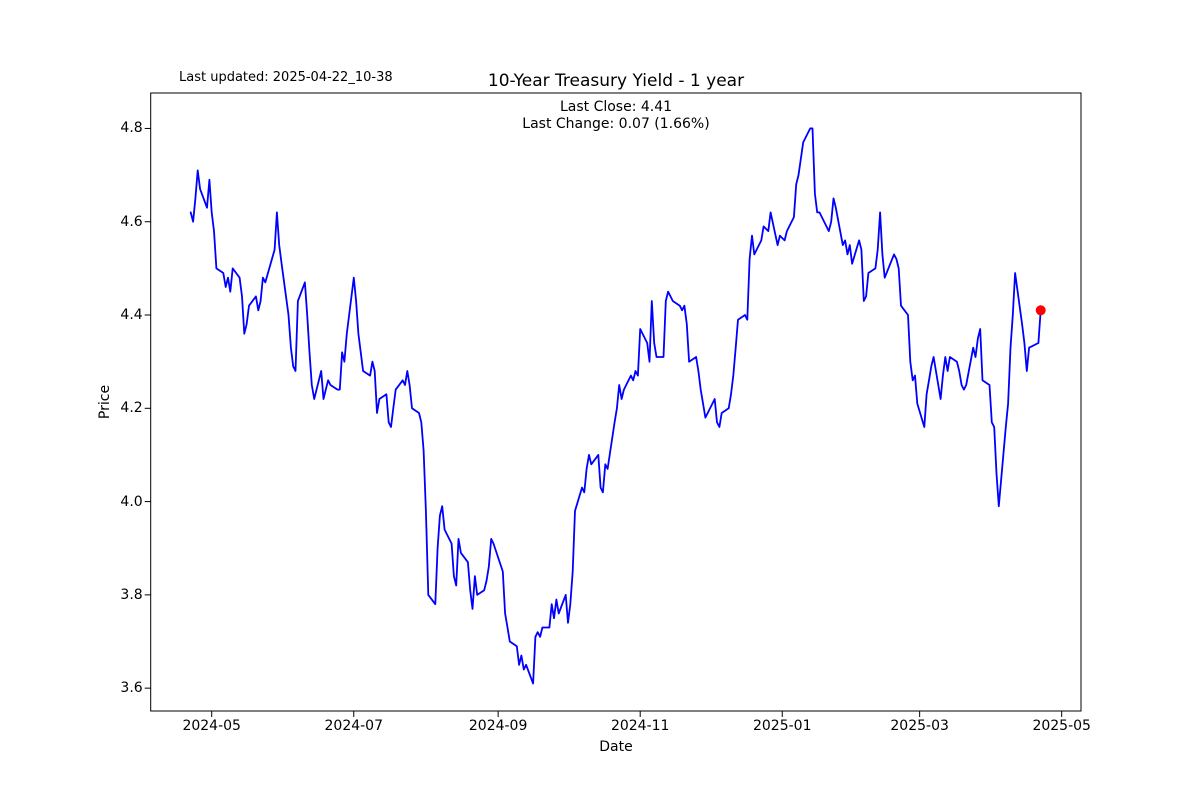 The width and height of the screenshot is (1200, 800). I want to click on last-close-text: Last Close: 4.41, so click(616, 107).